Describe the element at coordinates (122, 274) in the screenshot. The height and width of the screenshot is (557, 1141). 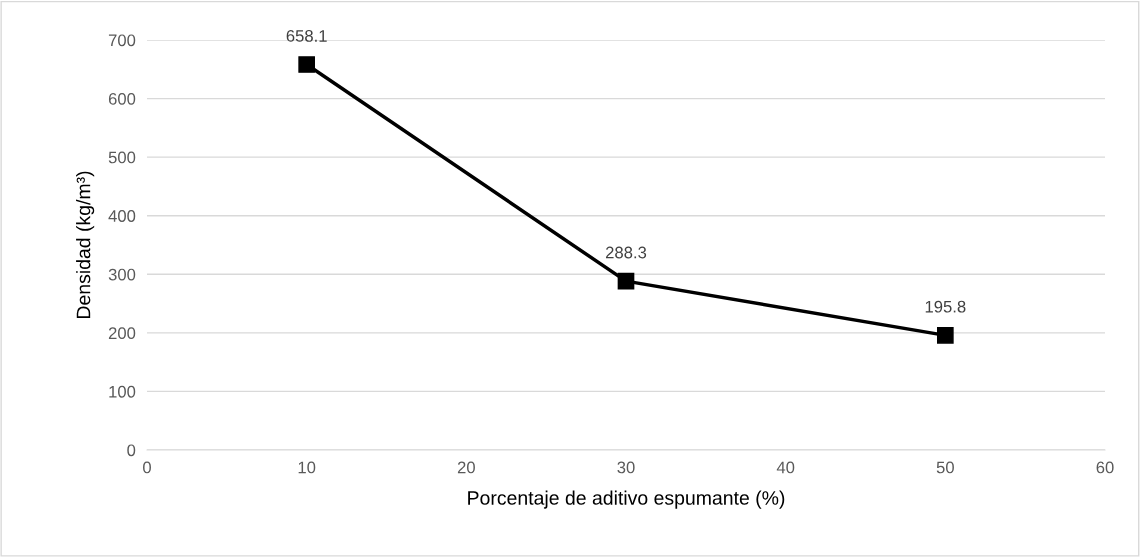
I see `y-tick-label: 300` at that location.